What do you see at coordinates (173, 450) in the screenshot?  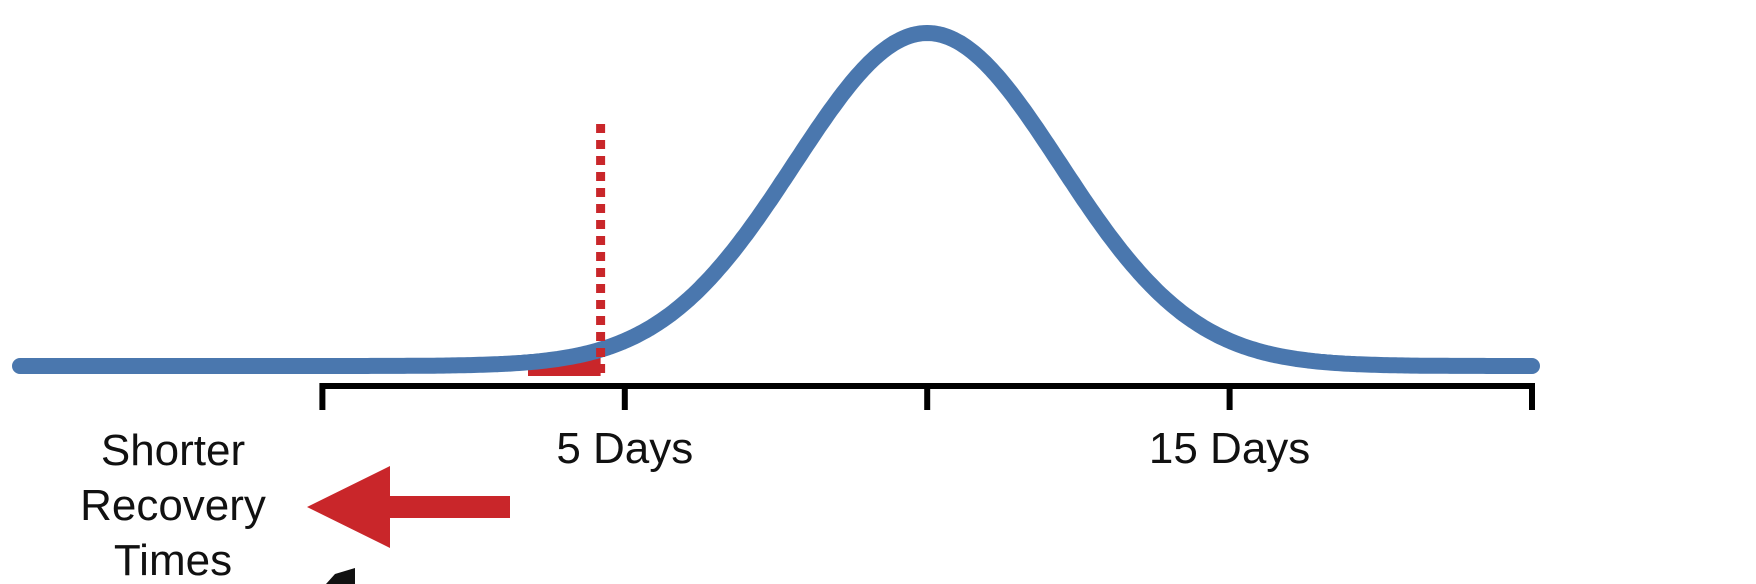 I see `annotation-line: Shorter` at bounding box center [173, 450].